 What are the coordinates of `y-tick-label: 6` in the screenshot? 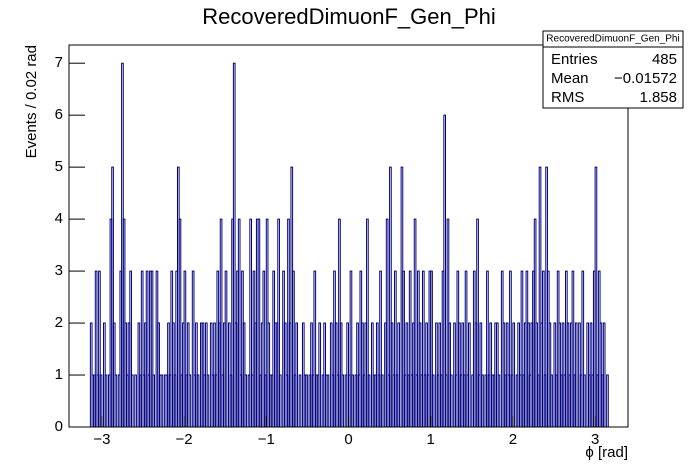 It's located at (59, 114).